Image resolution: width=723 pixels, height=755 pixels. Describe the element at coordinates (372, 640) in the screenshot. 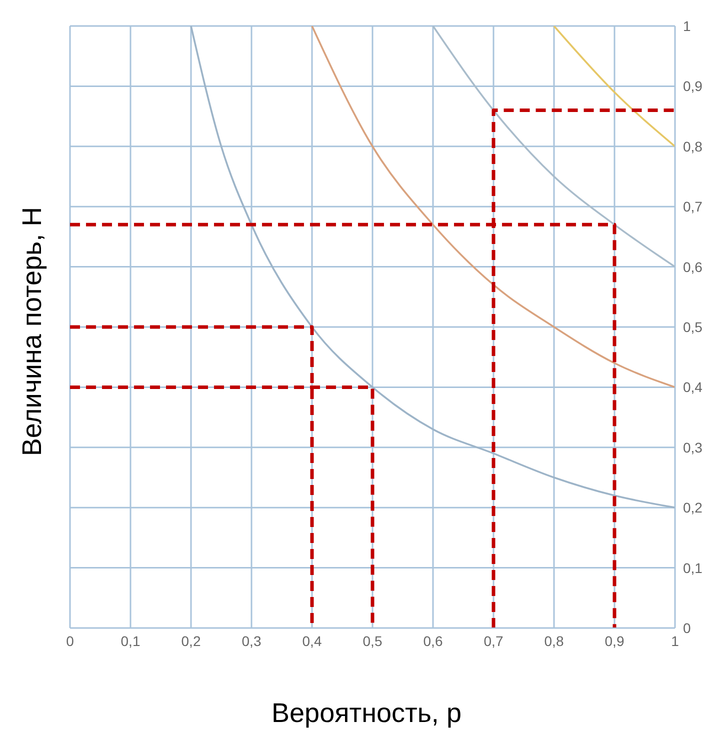

I see `x-tick-label: 0,5` at that location.